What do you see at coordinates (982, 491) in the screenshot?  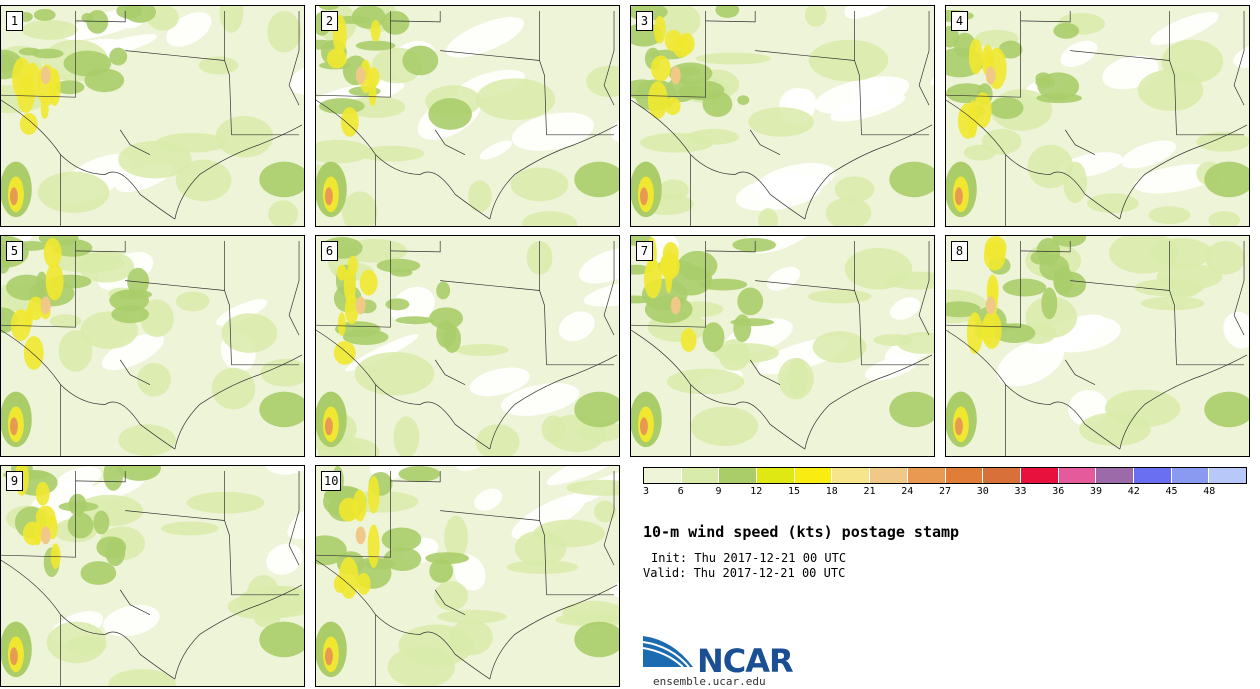 I see `colorbar-tick-label: 30` at bounding box center [982, 491].